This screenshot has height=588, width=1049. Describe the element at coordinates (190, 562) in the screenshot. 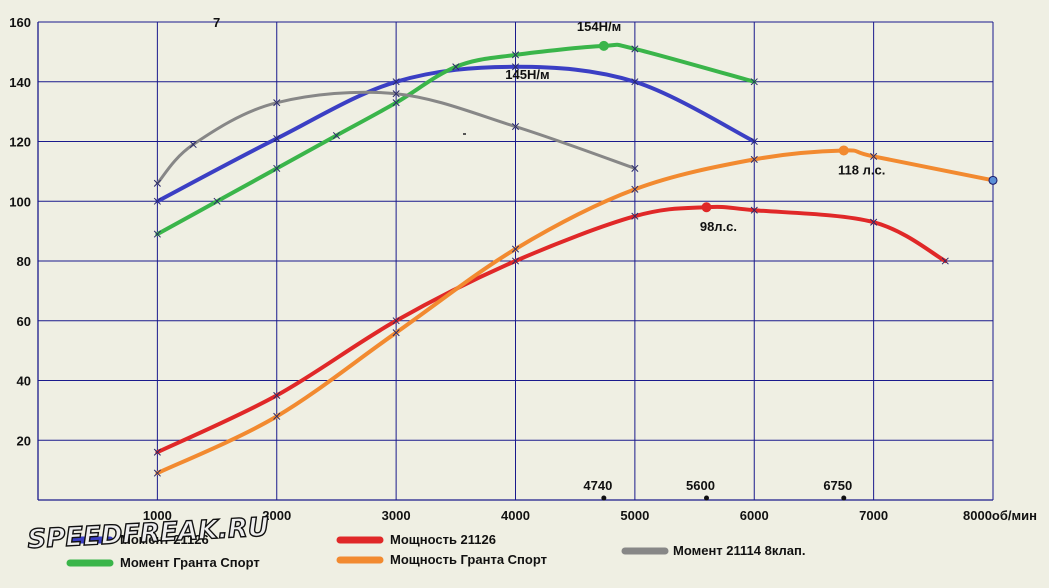

I see `legend-label: Момент Гранта Спорт` at that location.